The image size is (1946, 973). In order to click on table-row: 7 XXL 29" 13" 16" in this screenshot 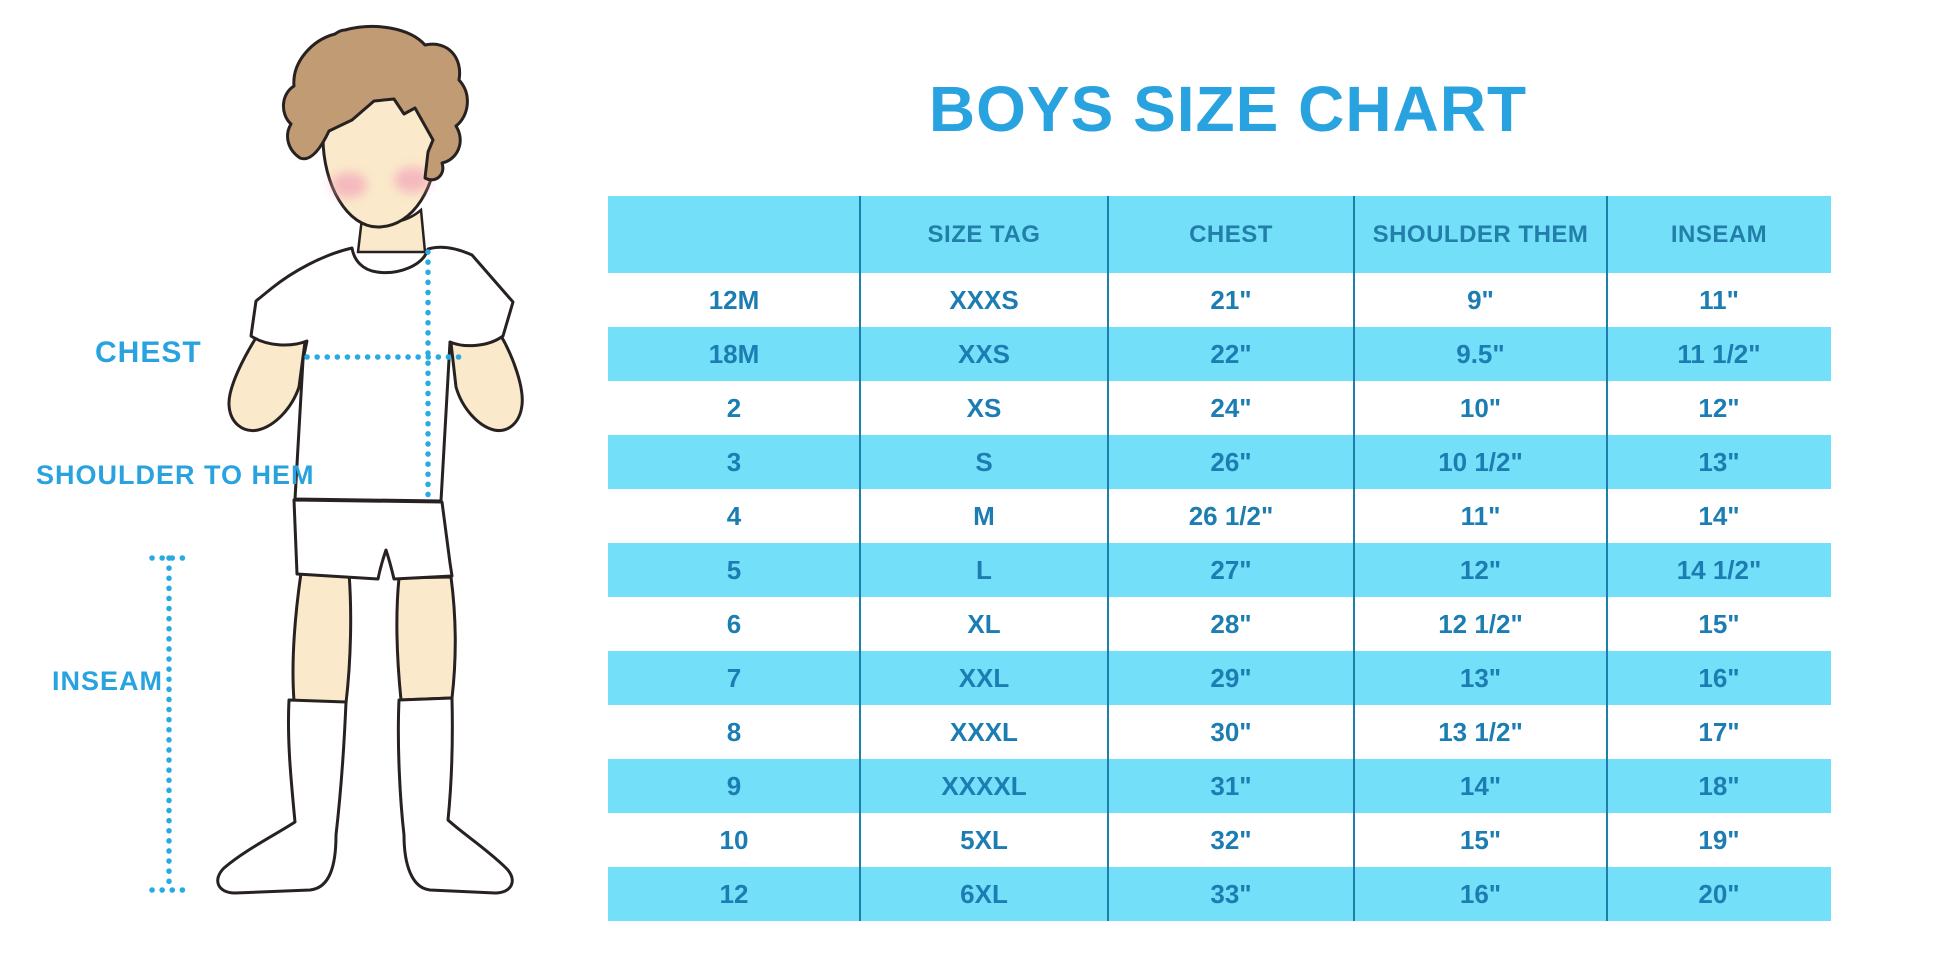, I will do `click(1219, 678)`.